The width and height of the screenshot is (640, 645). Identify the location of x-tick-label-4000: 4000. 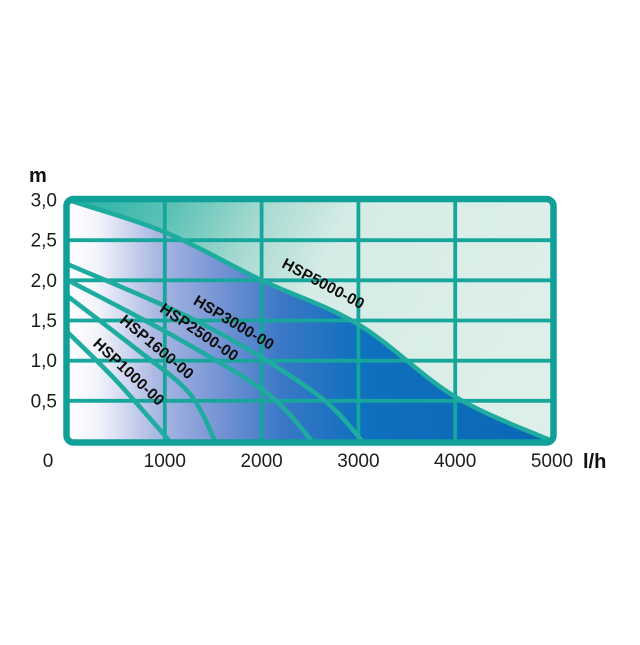
(455, 461).